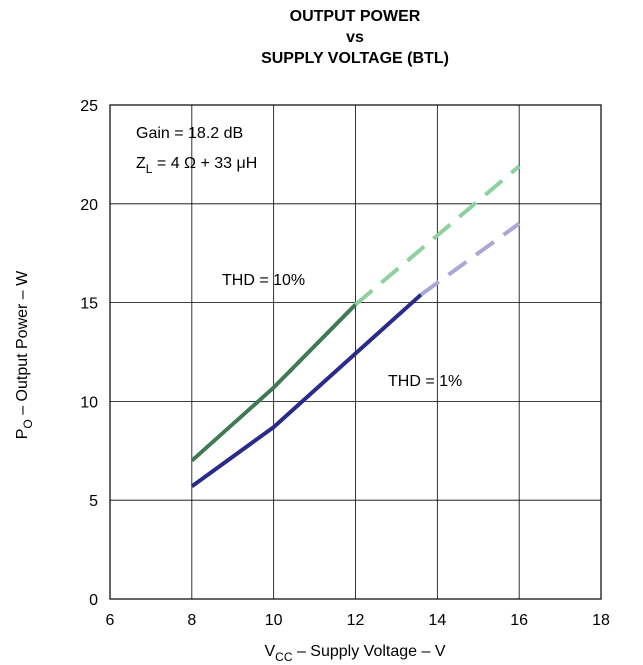  I want to click on x-tick-label: 16, so click(519, 620).